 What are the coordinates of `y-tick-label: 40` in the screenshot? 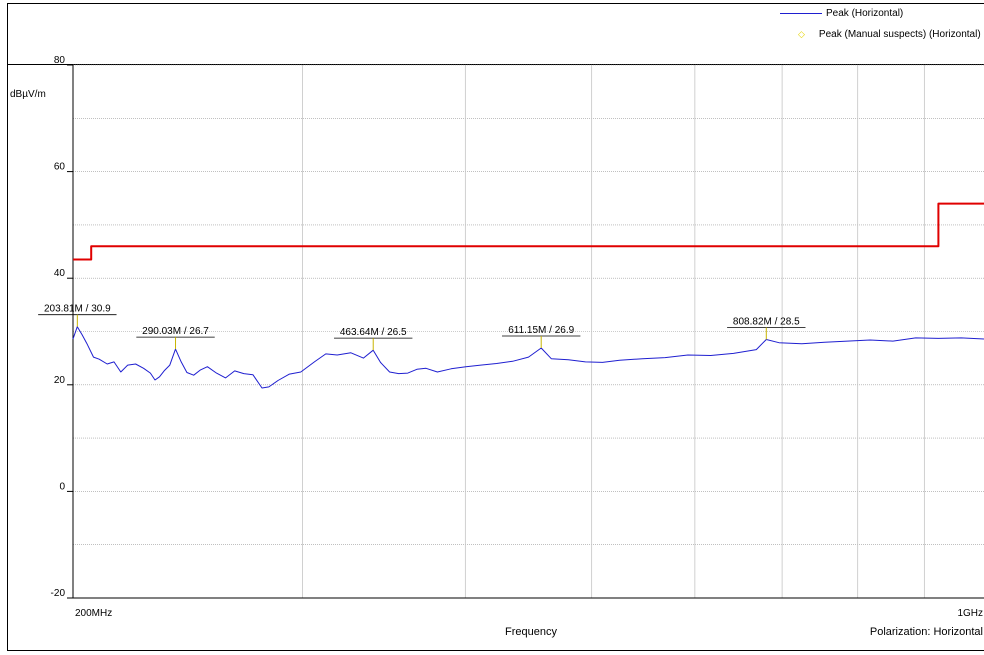 It's located at (60, 273).